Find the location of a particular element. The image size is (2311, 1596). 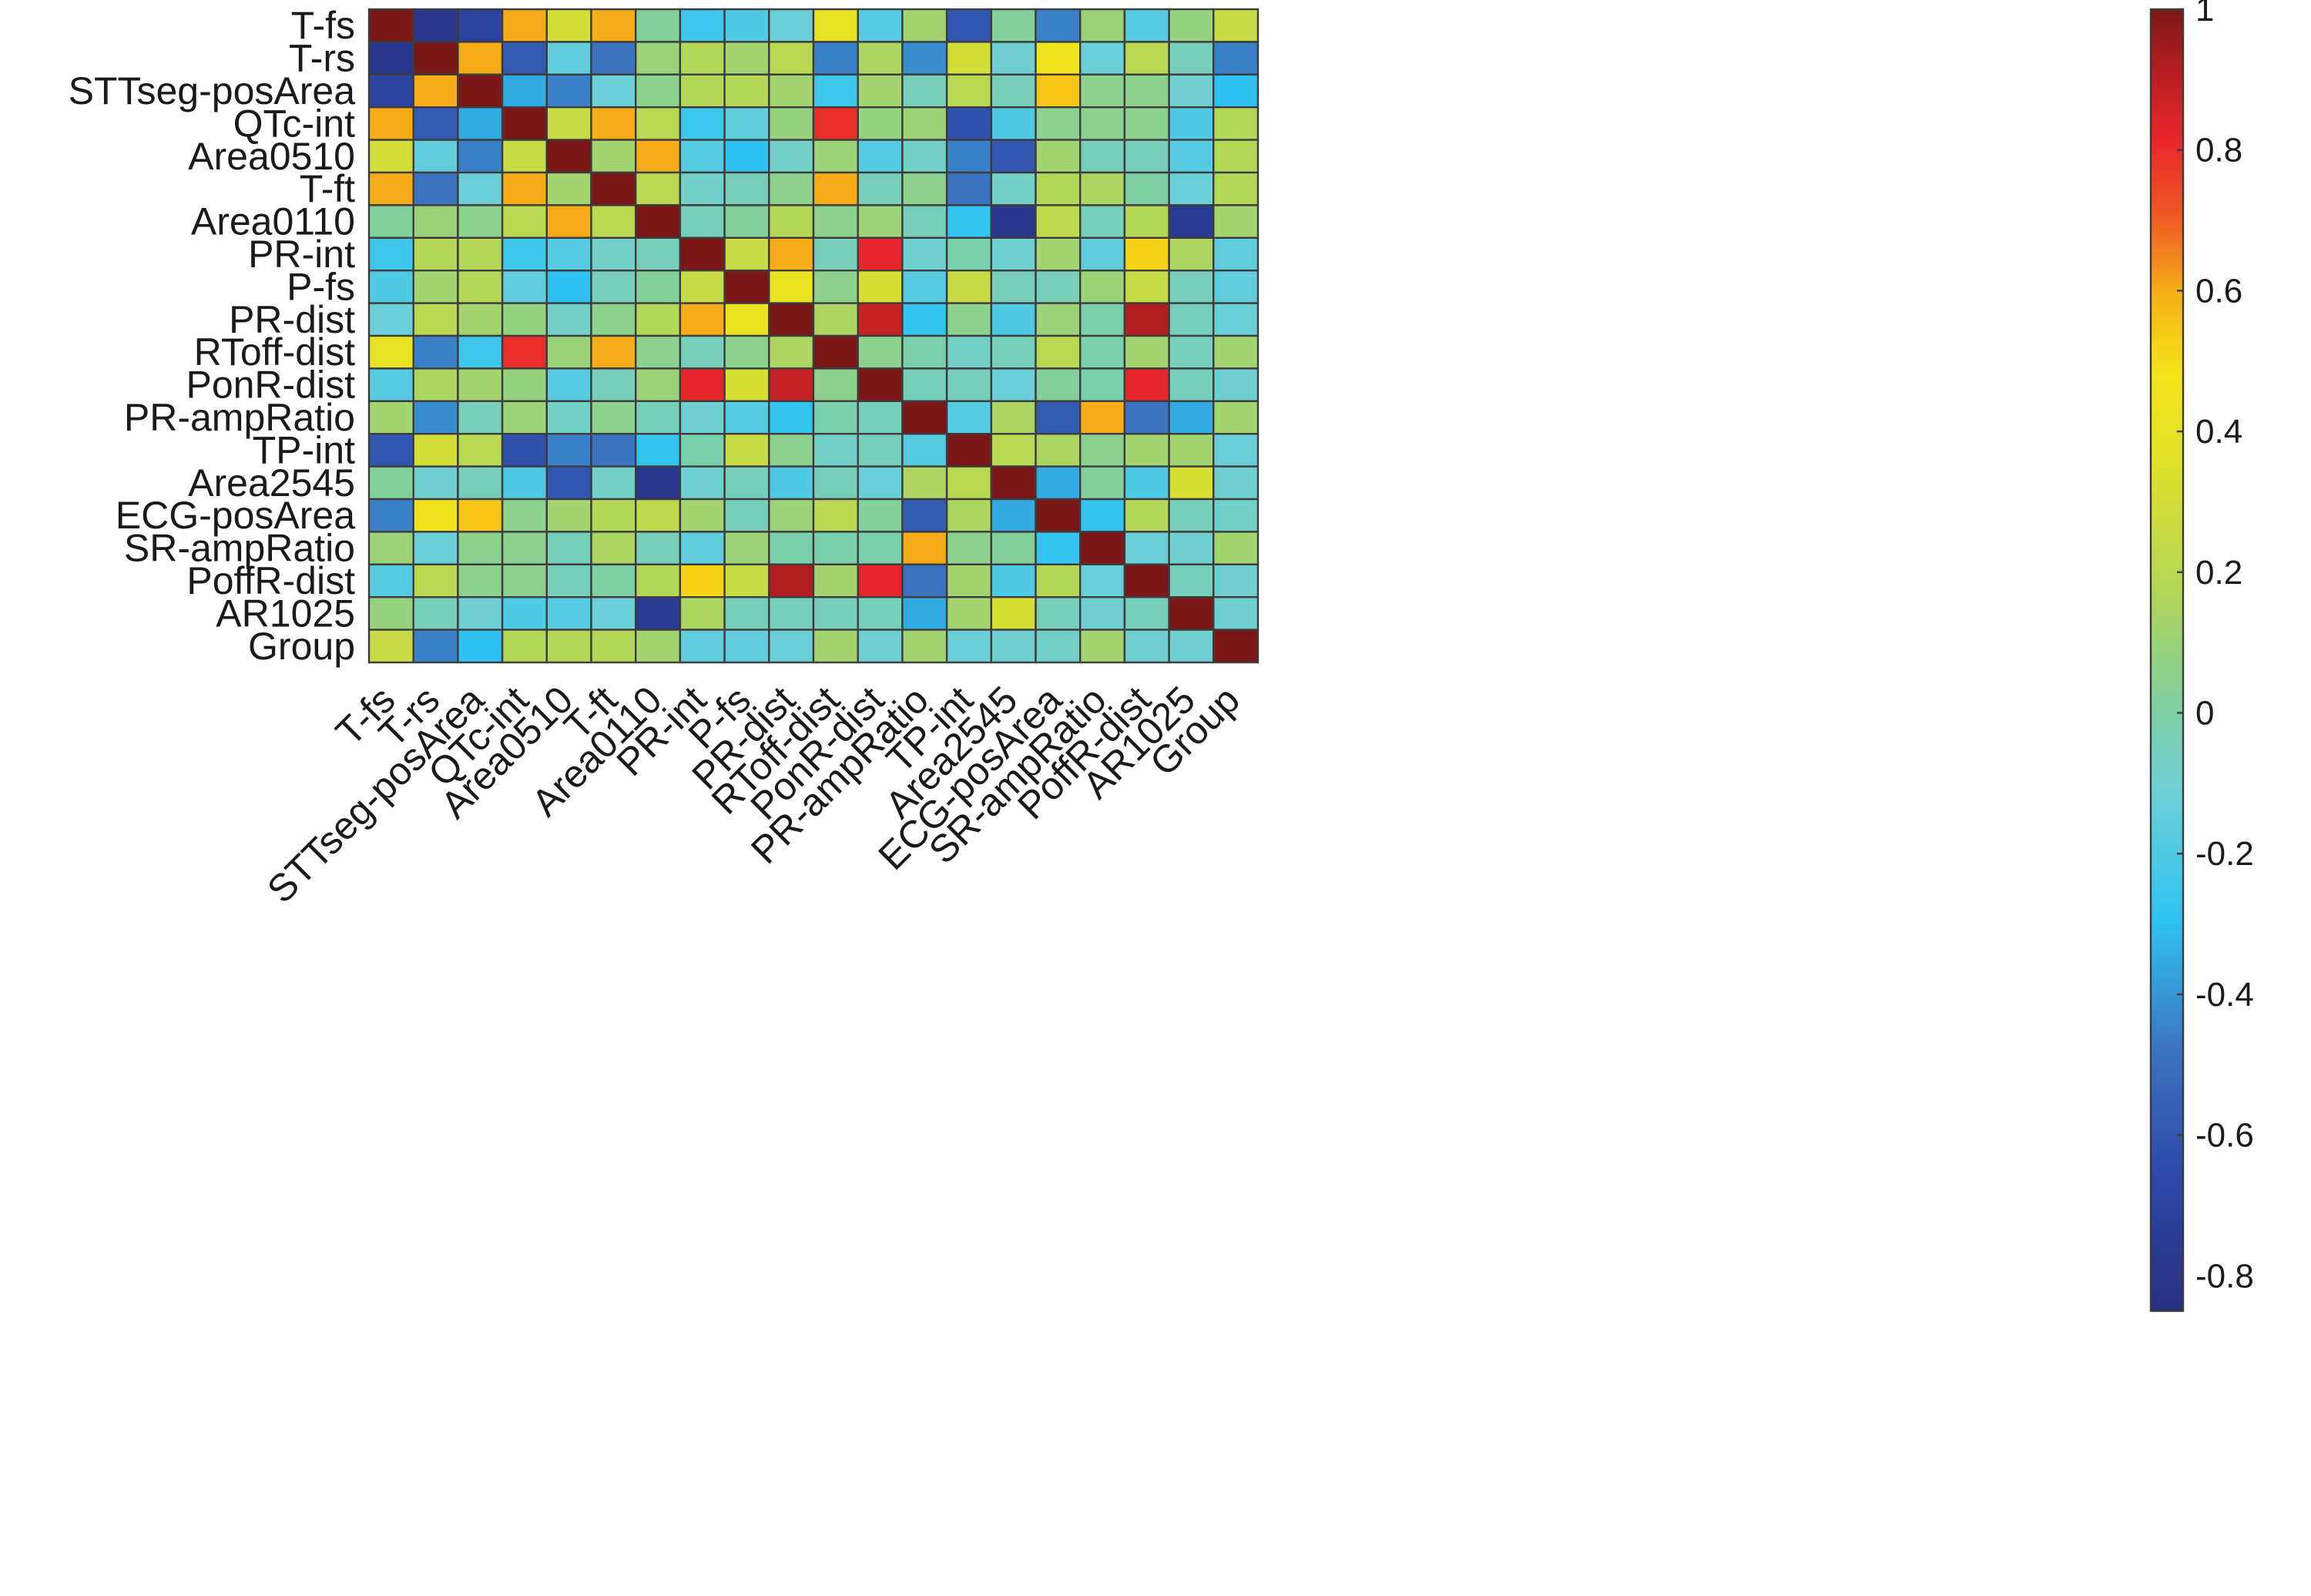

row-label: ECG-posArea is located at coordinates (235, 516).